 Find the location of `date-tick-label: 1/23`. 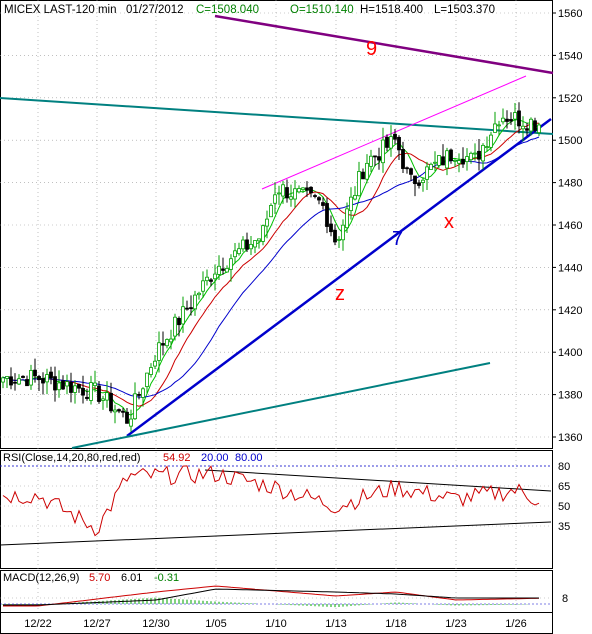

date-tick-label: 1/23 is located at coordinates (455, 624).